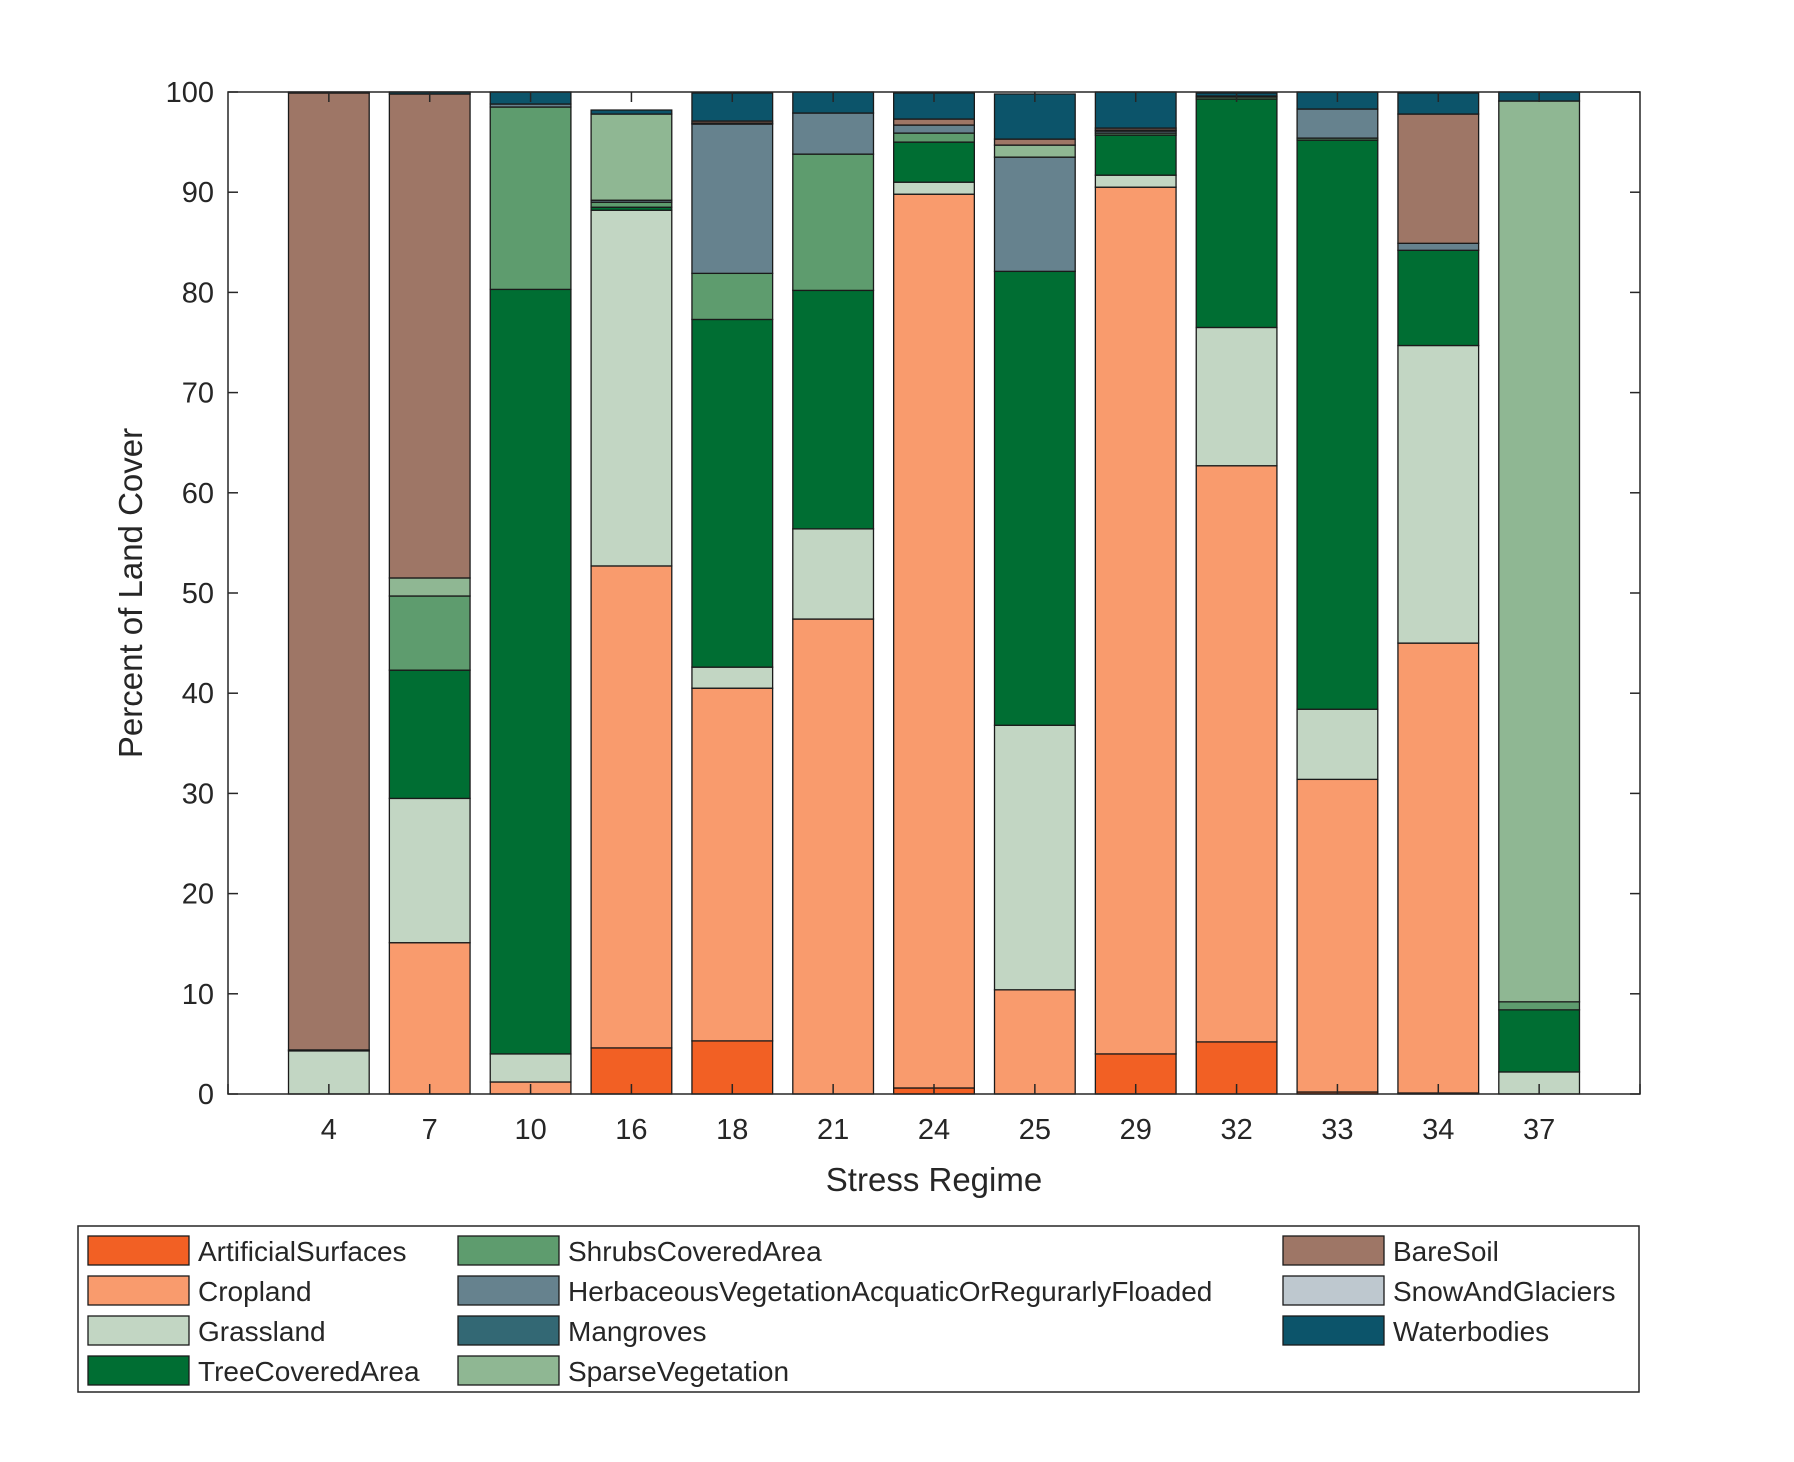 Image resolution: width=1794 pixels, height=1462 pixels. What do you see at coordinates (1471, 1331) in the screenshot?
I see `legend-label-waterbodies: Waterbodies` at bounding box center [1471, 1331].